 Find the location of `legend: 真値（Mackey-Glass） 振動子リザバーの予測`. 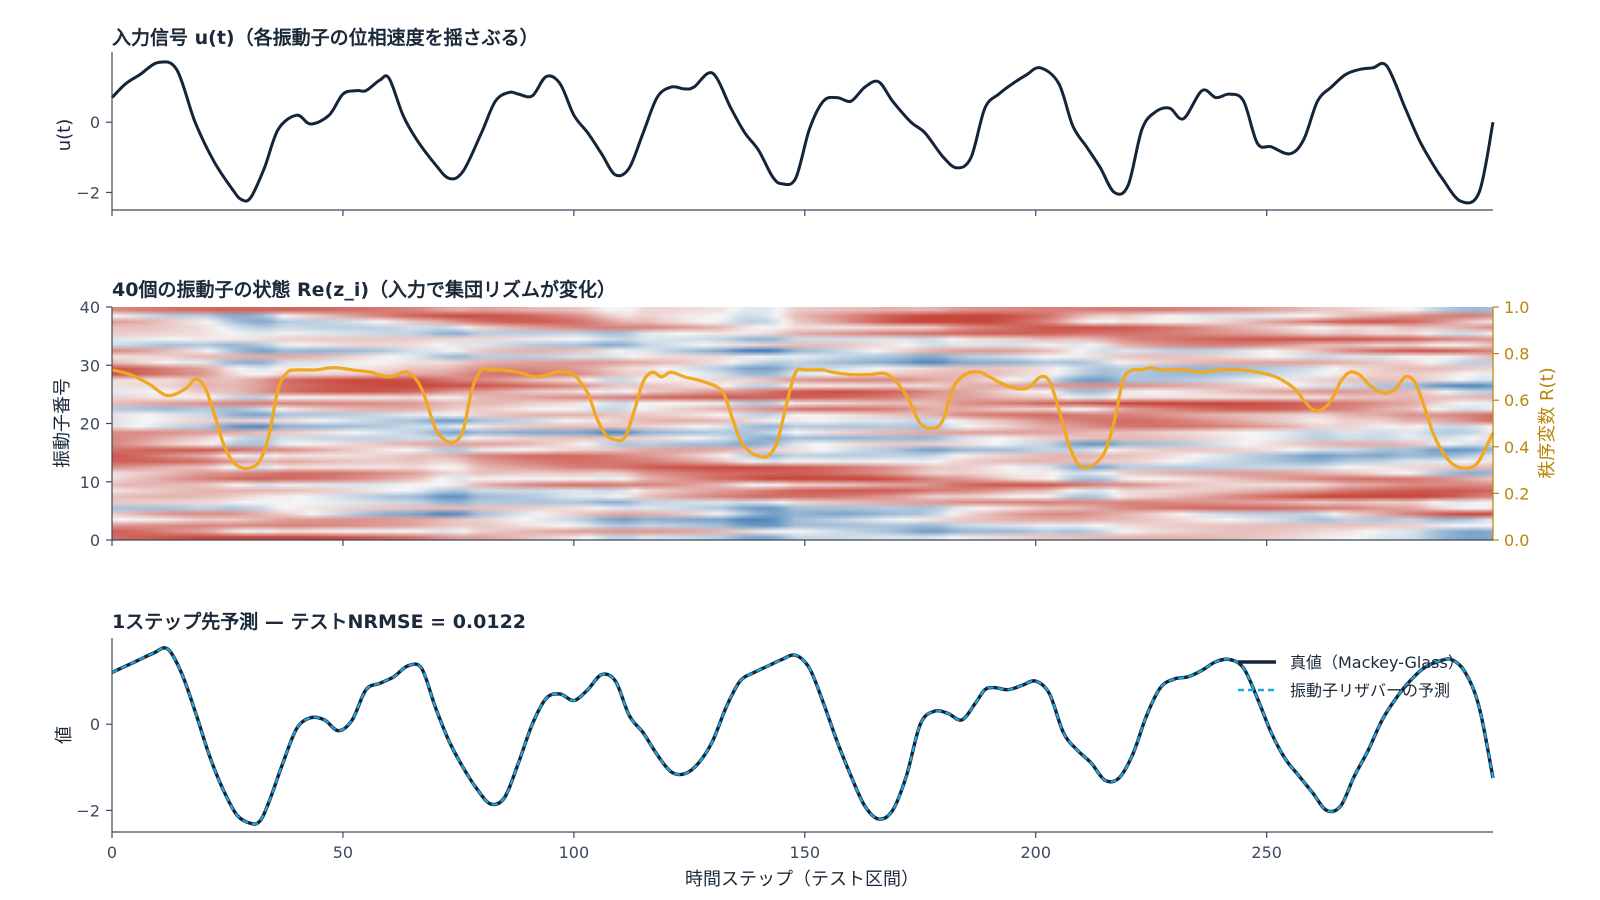

legend: 真値（Mackey-Glass） 振動子リザバーの予測 is located at coordinates (1351, 676).